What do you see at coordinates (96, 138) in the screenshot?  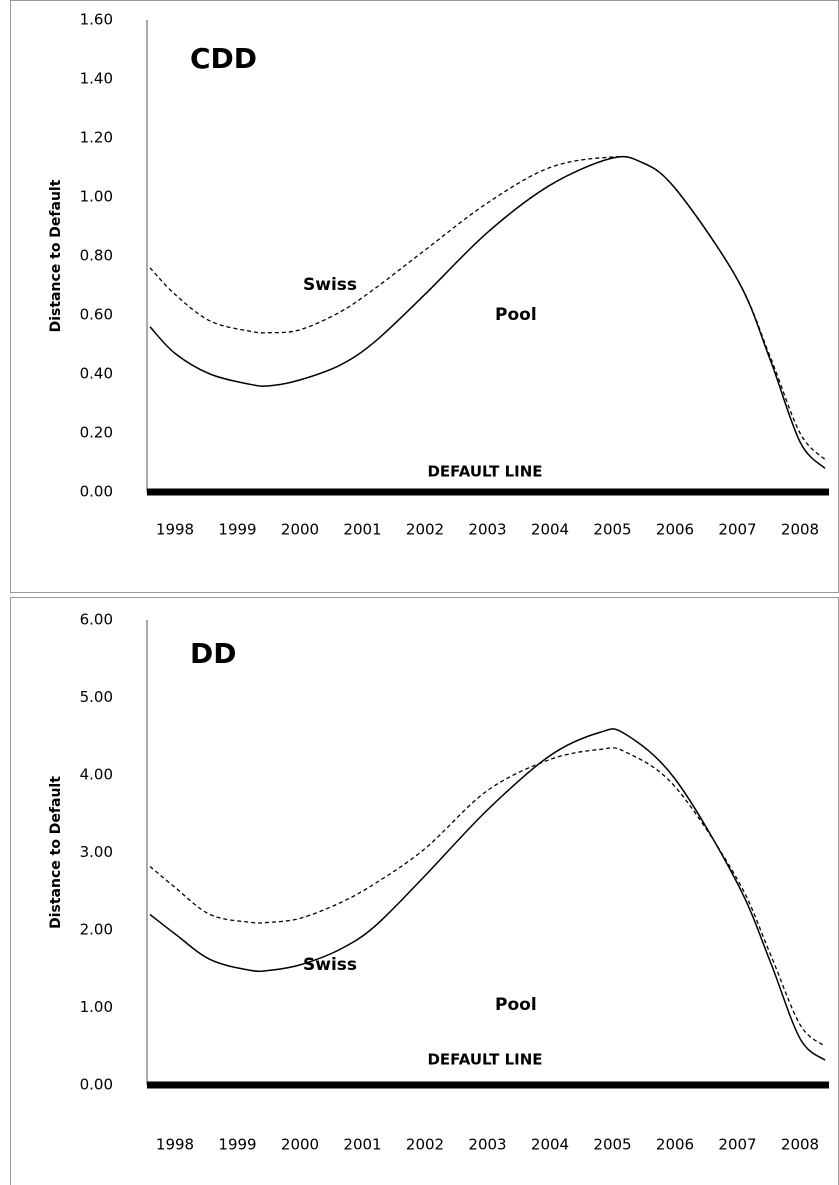 I see `y-tick-label: 1.20` at bounding box center [96, 138].